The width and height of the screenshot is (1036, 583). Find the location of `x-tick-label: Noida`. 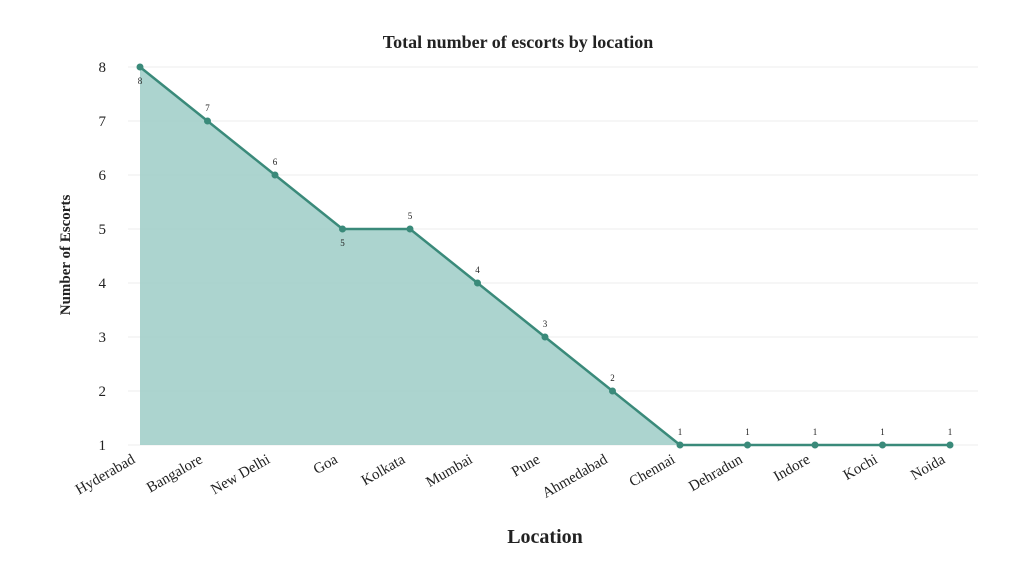

x-tick-label: Noida is located at coordinates (928, 467).